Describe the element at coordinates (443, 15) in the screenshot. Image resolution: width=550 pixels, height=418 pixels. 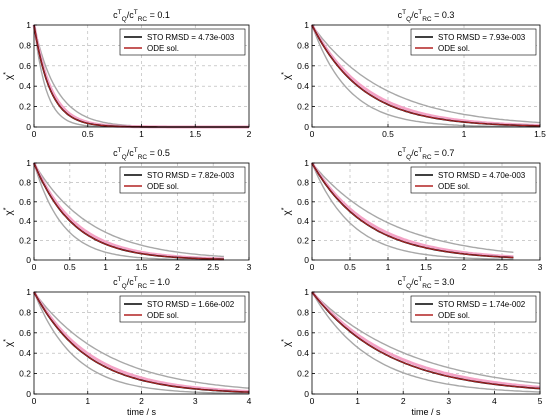
I see `title-value: = 0.3` at that location.